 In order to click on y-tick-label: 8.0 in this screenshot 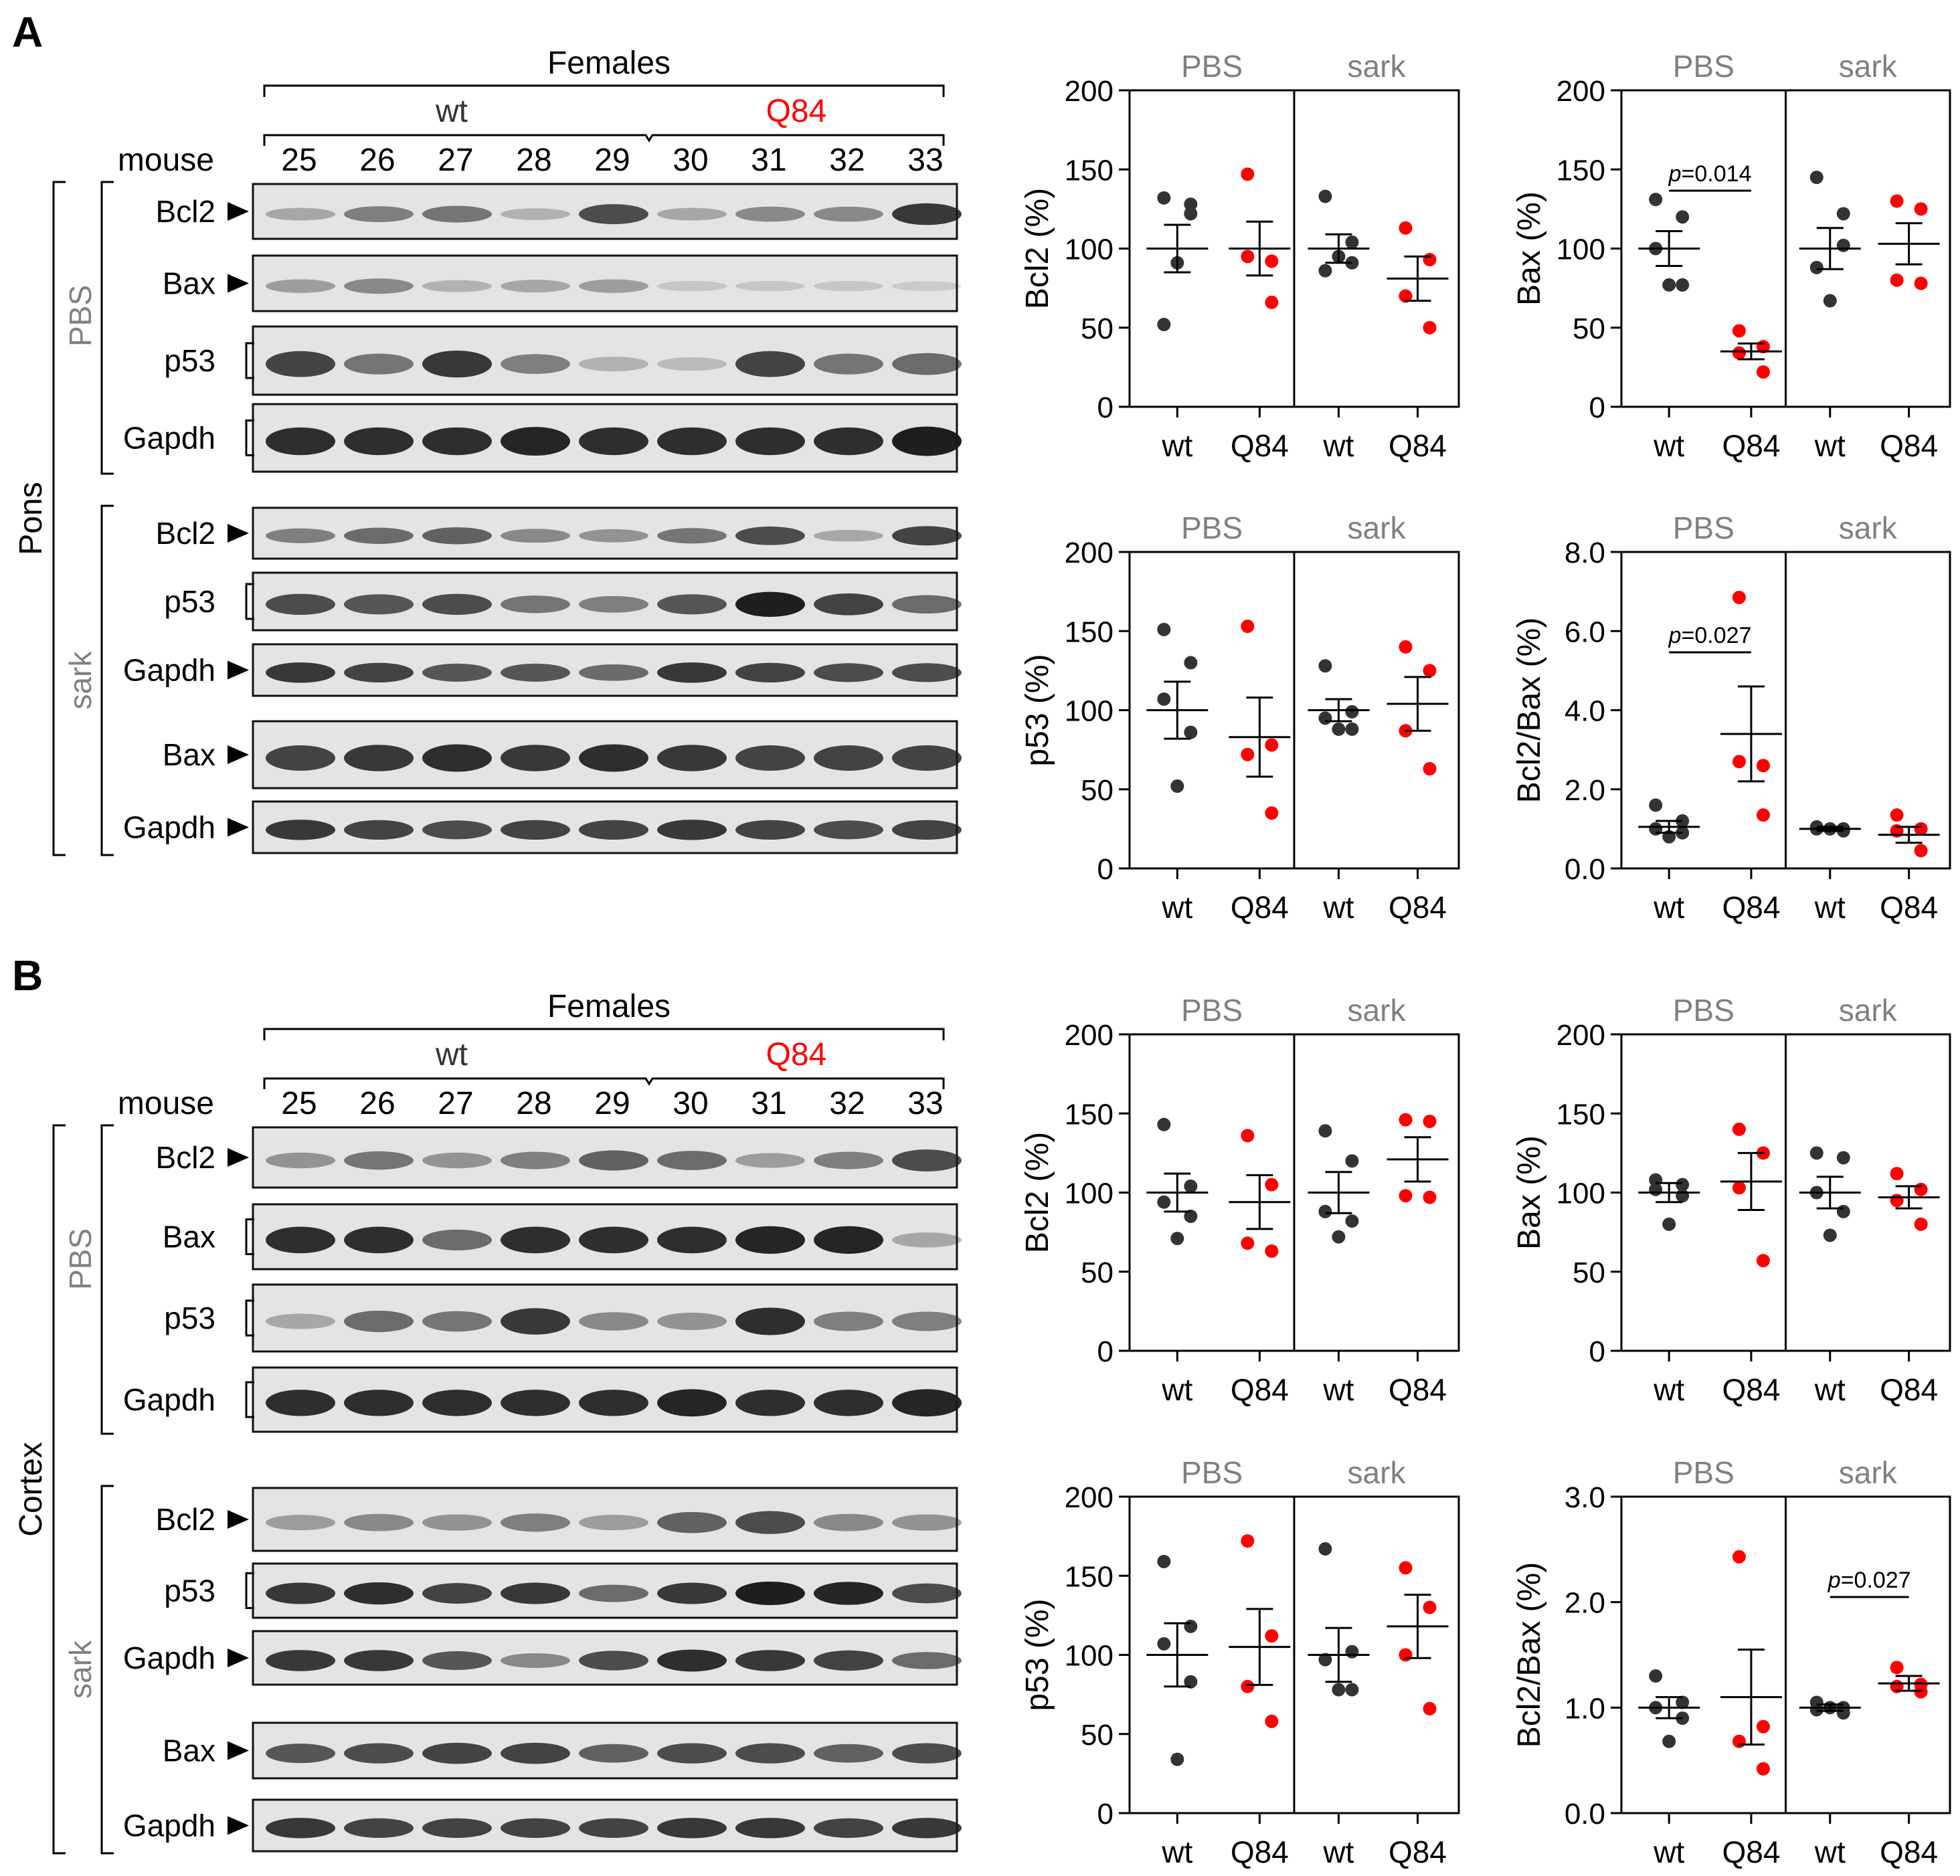, I will do `click(1585, 553)`.